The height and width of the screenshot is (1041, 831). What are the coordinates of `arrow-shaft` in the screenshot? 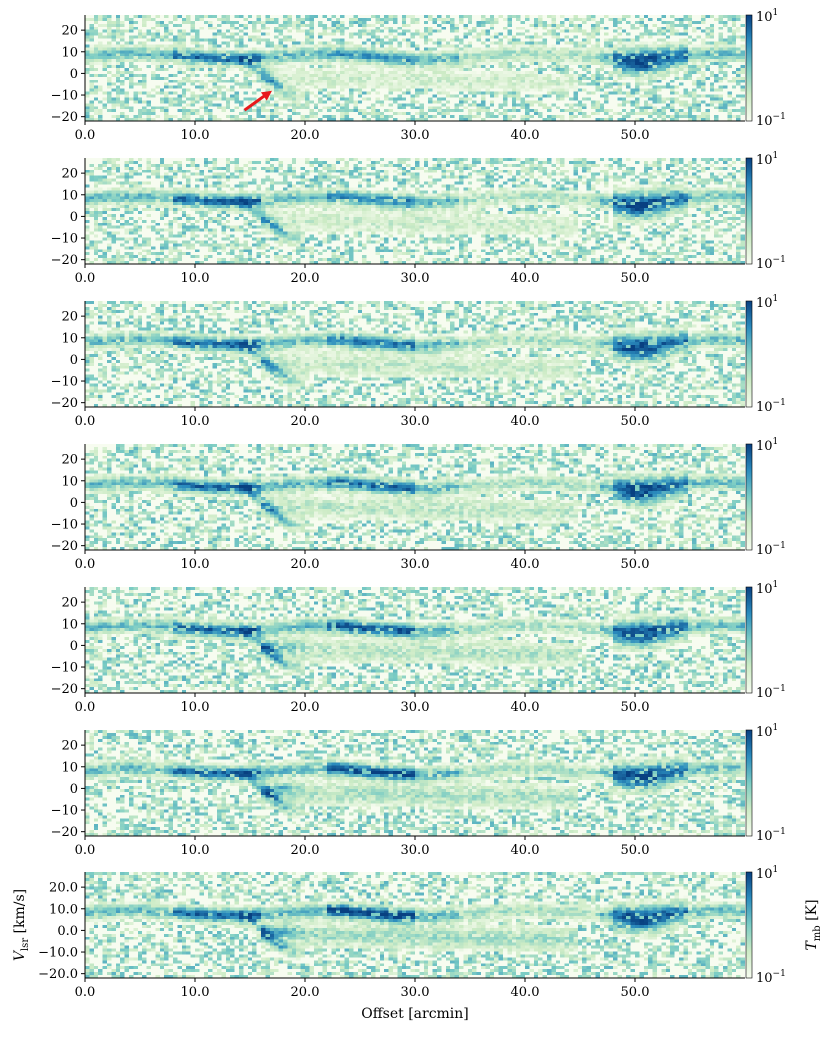 It's located at (255, 102).